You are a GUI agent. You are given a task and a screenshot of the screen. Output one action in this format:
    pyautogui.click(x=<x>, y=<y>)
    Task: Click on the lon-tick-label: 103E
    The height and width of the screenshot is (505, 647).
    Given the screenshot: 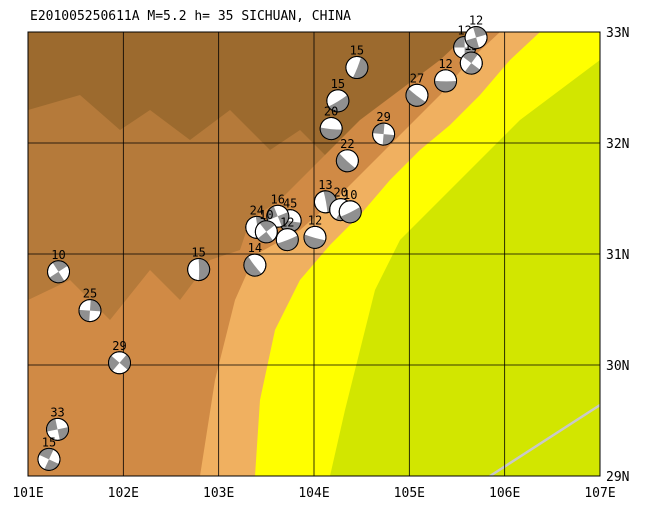 What is the action you would take?
    pyautogui.click(x=218, y=493)
    